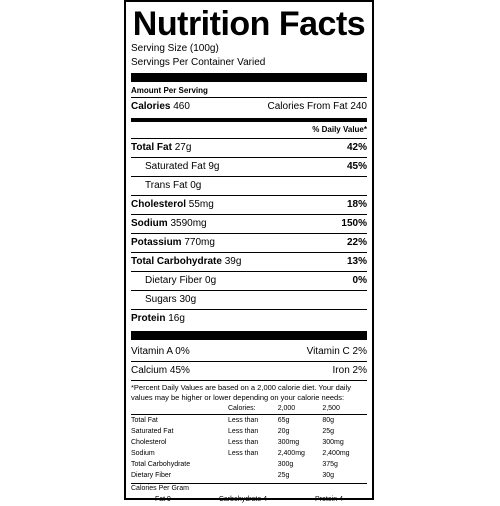 The width and height of the screenshot is (500, 506). What do you see at coordinates (159, 204) in the screenshot?
I see `nutrient-label: Cholesterol` at bounding box center [159, 204].